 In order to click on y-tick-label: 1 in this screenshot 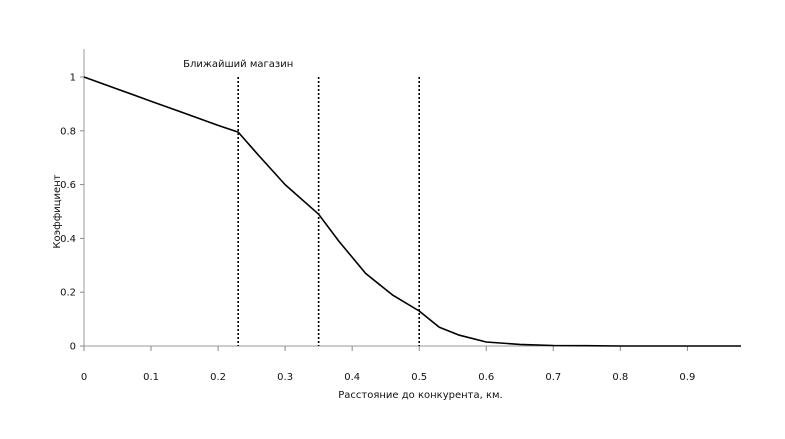, I will do `click(73, 78)`.